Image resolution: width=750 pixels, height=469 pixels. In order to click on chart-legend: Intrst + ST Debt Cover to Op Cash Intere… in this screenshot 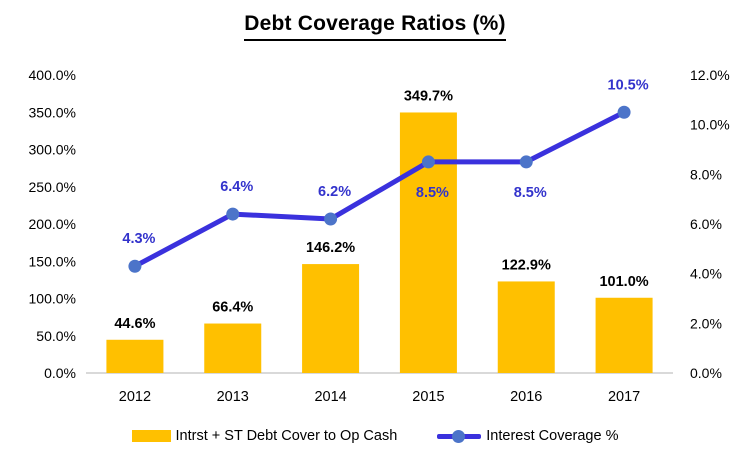, I will do `click(375, 436)`.